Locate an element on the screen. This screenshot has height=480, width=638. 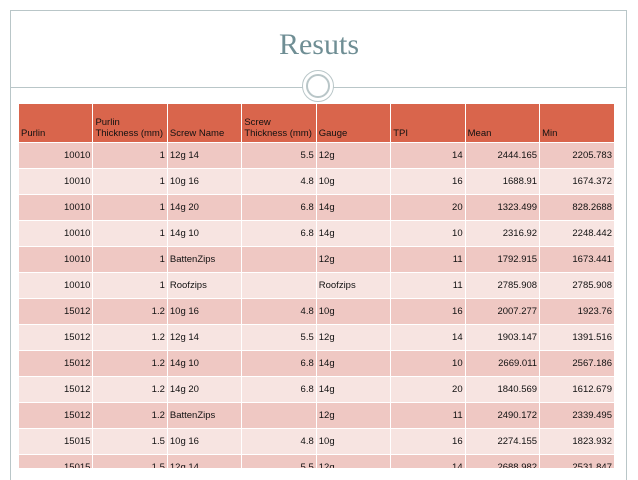
column-header: Gauge is located at coordinates (353, 123).